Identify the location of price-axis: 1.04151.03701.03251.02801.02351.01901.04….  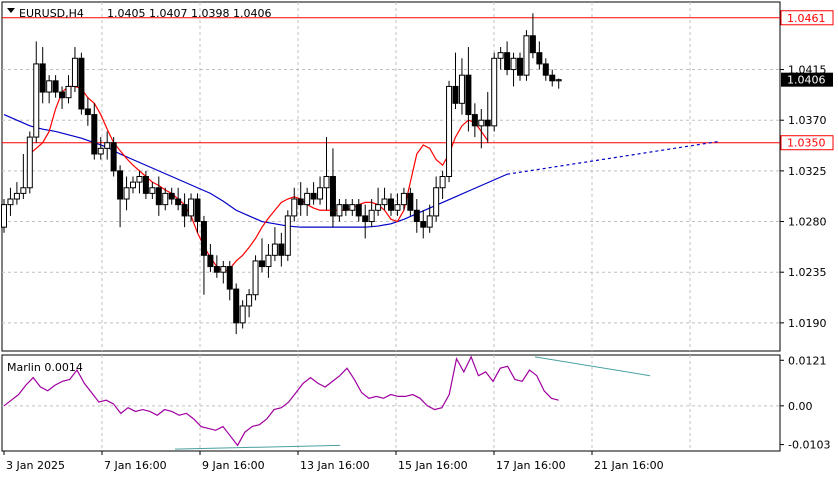
(806, 197).